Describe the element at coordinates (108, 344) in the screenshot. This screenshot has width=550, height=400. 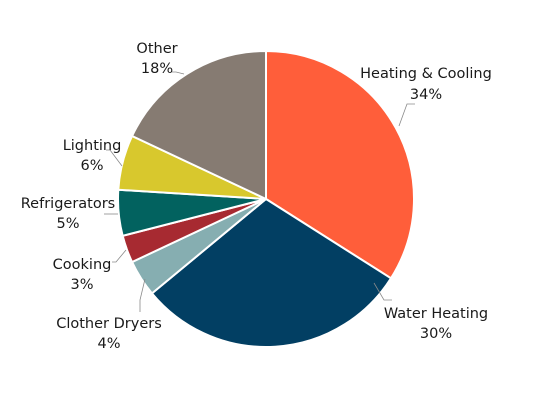
I see `slice-percent-clother-dryers: 4%` at that location.